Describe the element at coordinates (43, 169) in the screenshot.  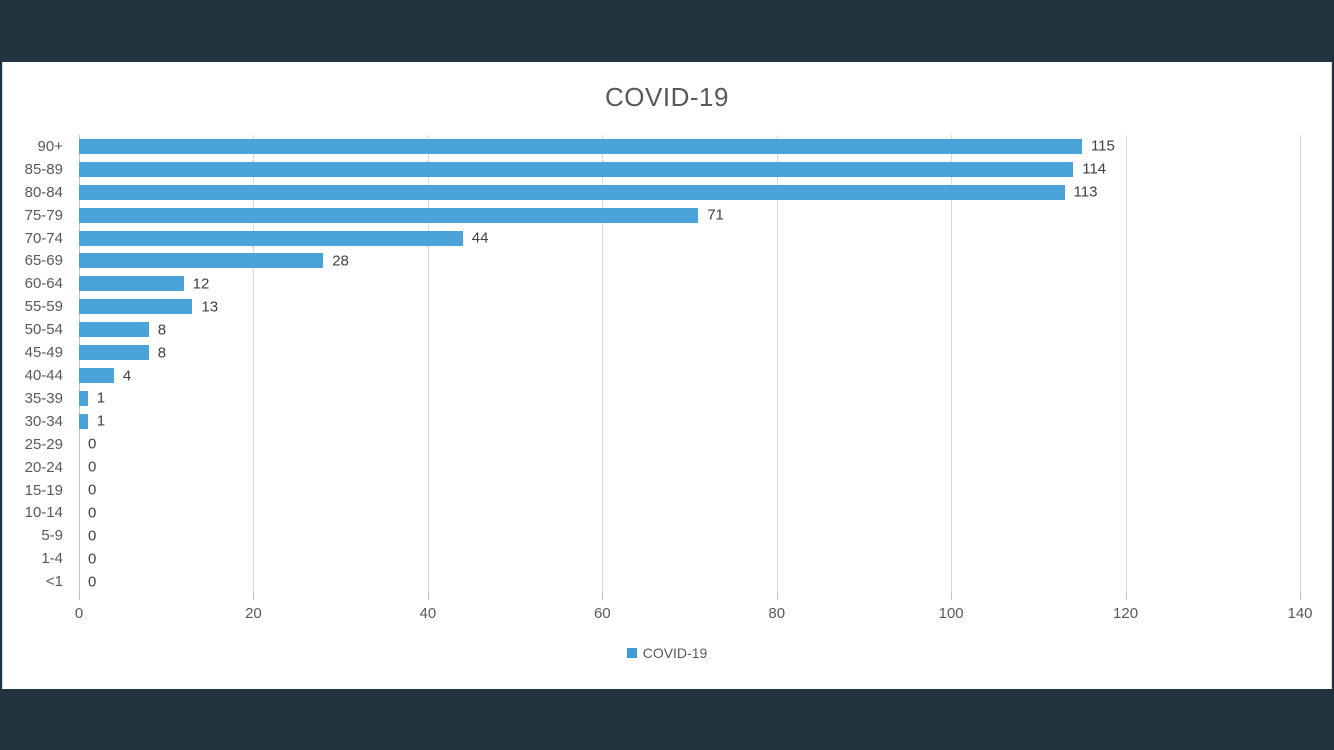
I see `category-label: 85-89` at that location.